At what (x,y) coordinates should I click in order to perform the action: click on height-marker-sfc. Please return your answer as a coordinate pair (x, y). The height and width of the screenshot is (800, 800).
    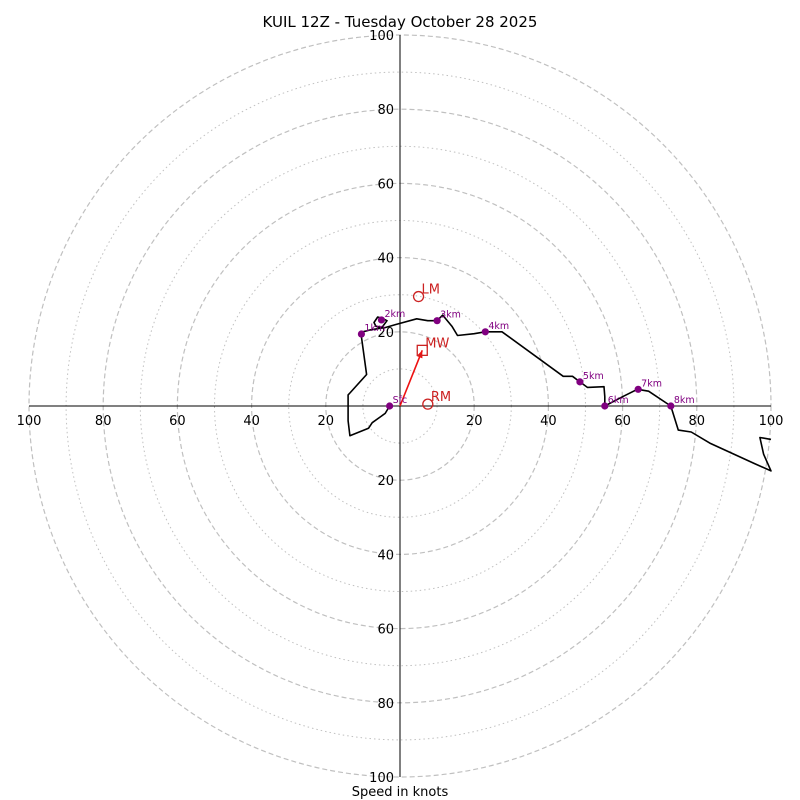
    Looking at the image, I should click on (390, 406).